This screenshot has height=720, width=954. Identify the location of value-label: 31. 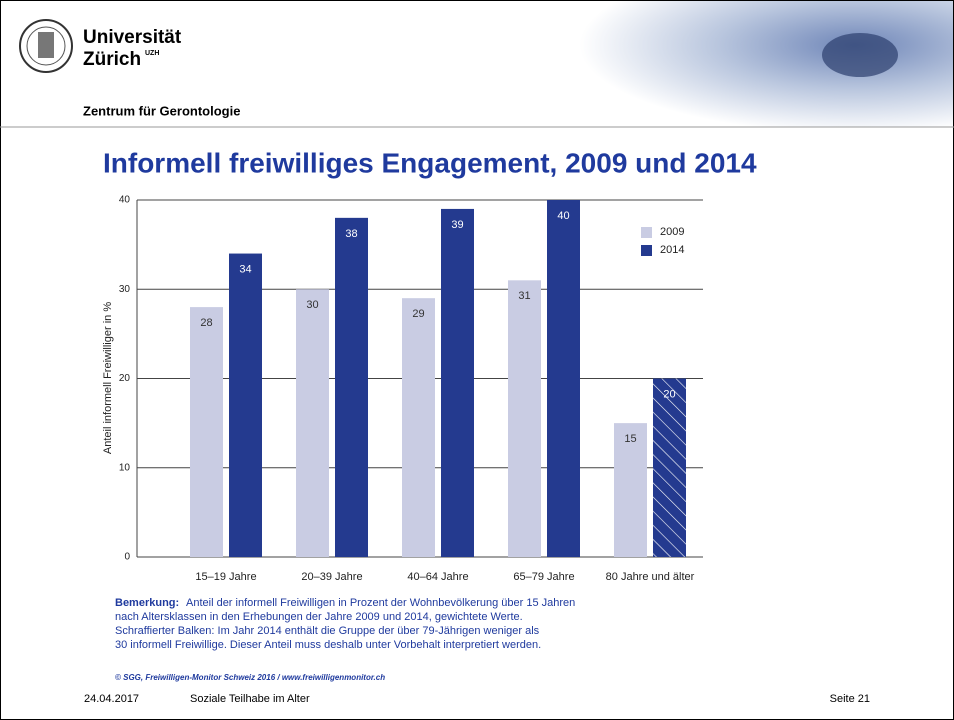
(524, 296).